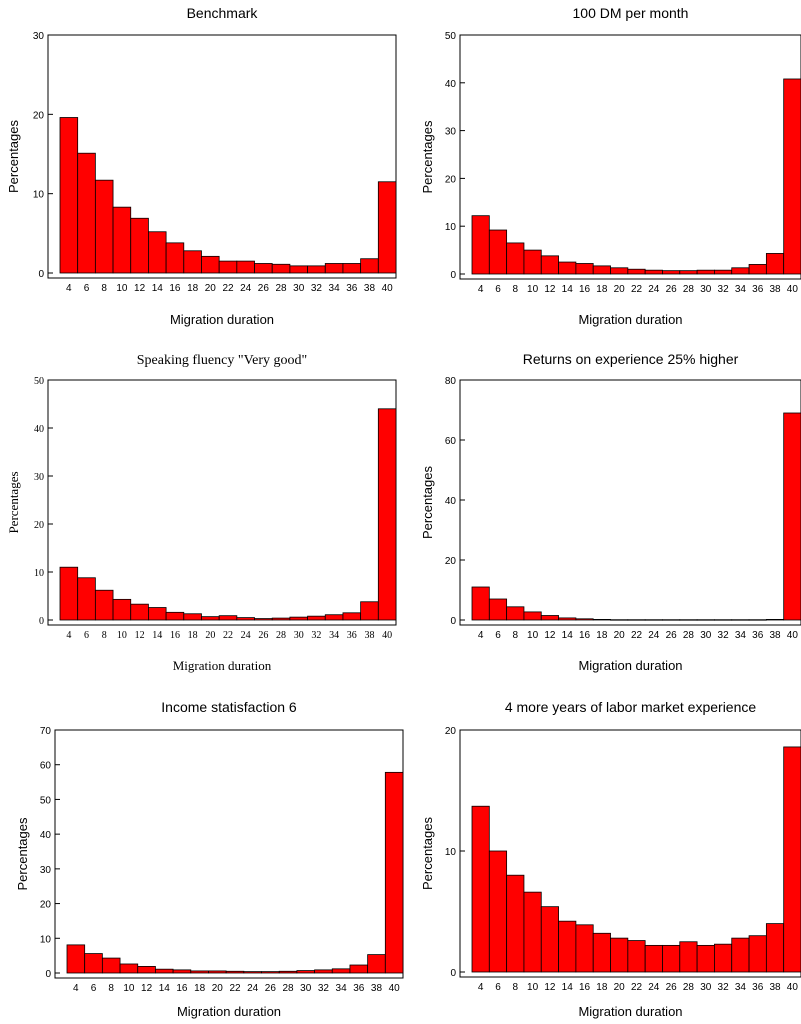 The width and height of the screenshot is (801, 1024). I want to click on y-tick-label: 50, so click(46, 800).